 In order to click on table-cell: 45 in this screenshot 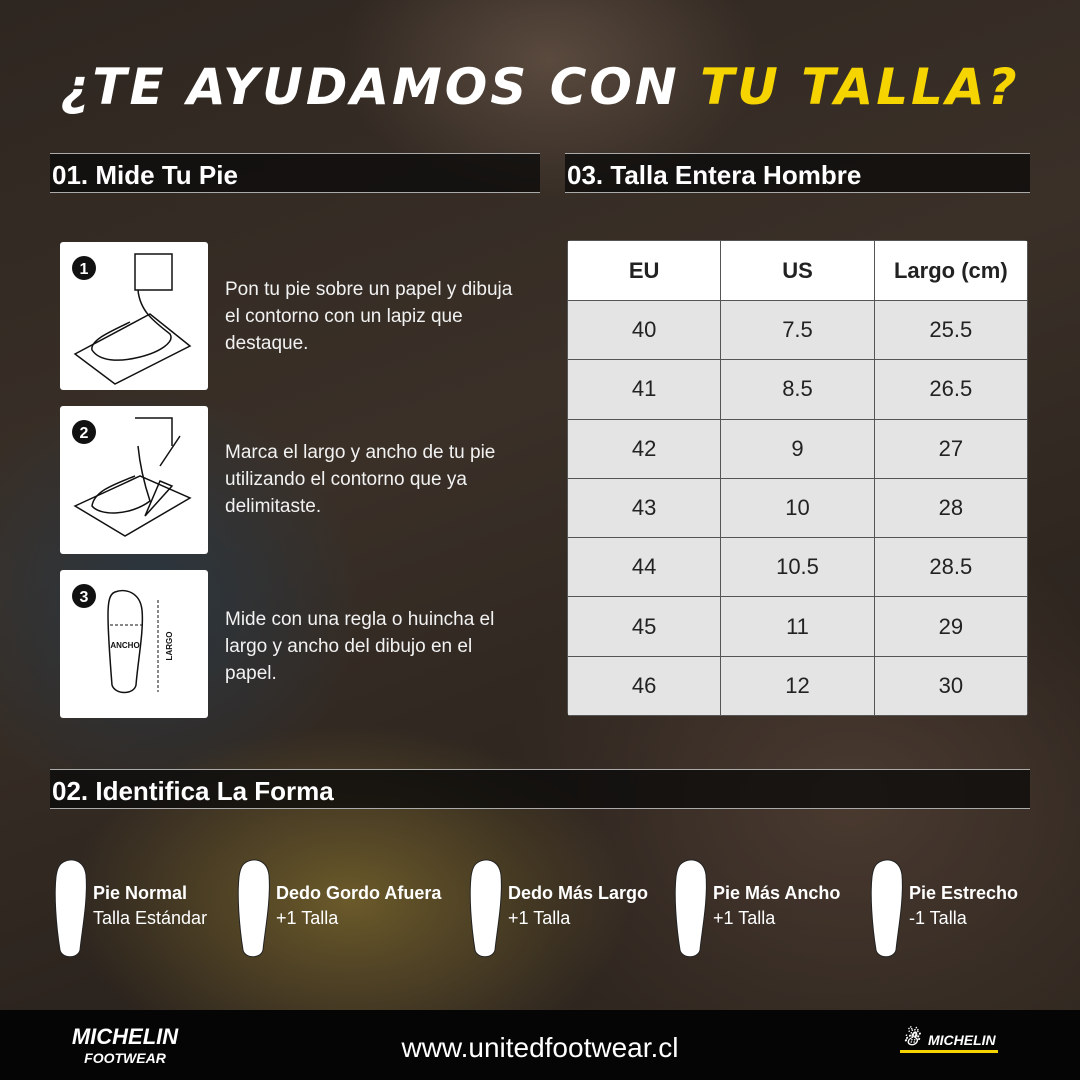, I will do `click(644, 626)`.